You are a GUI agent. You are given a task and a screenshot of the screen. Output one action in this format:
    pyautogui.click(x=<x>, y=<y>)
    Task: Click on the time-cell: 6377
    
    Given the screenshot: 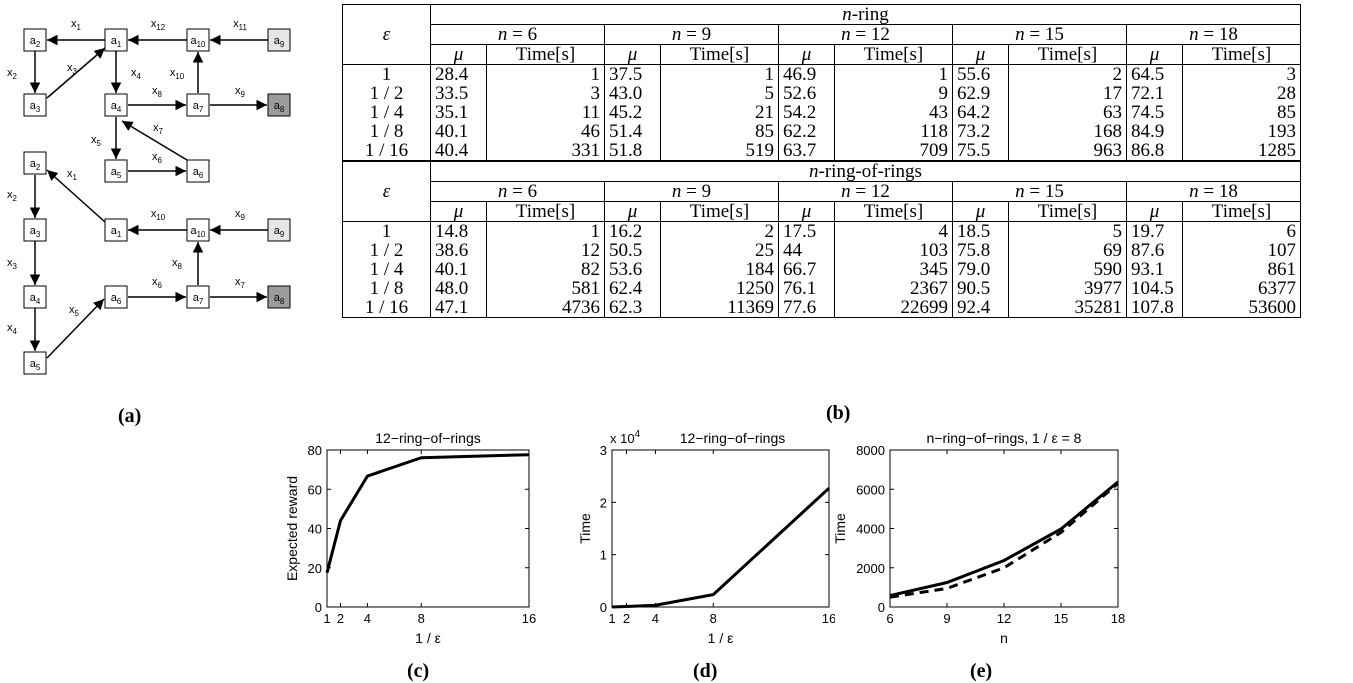 What is the action you would take?
    pyautogui.click(x=1241, y=288)
    